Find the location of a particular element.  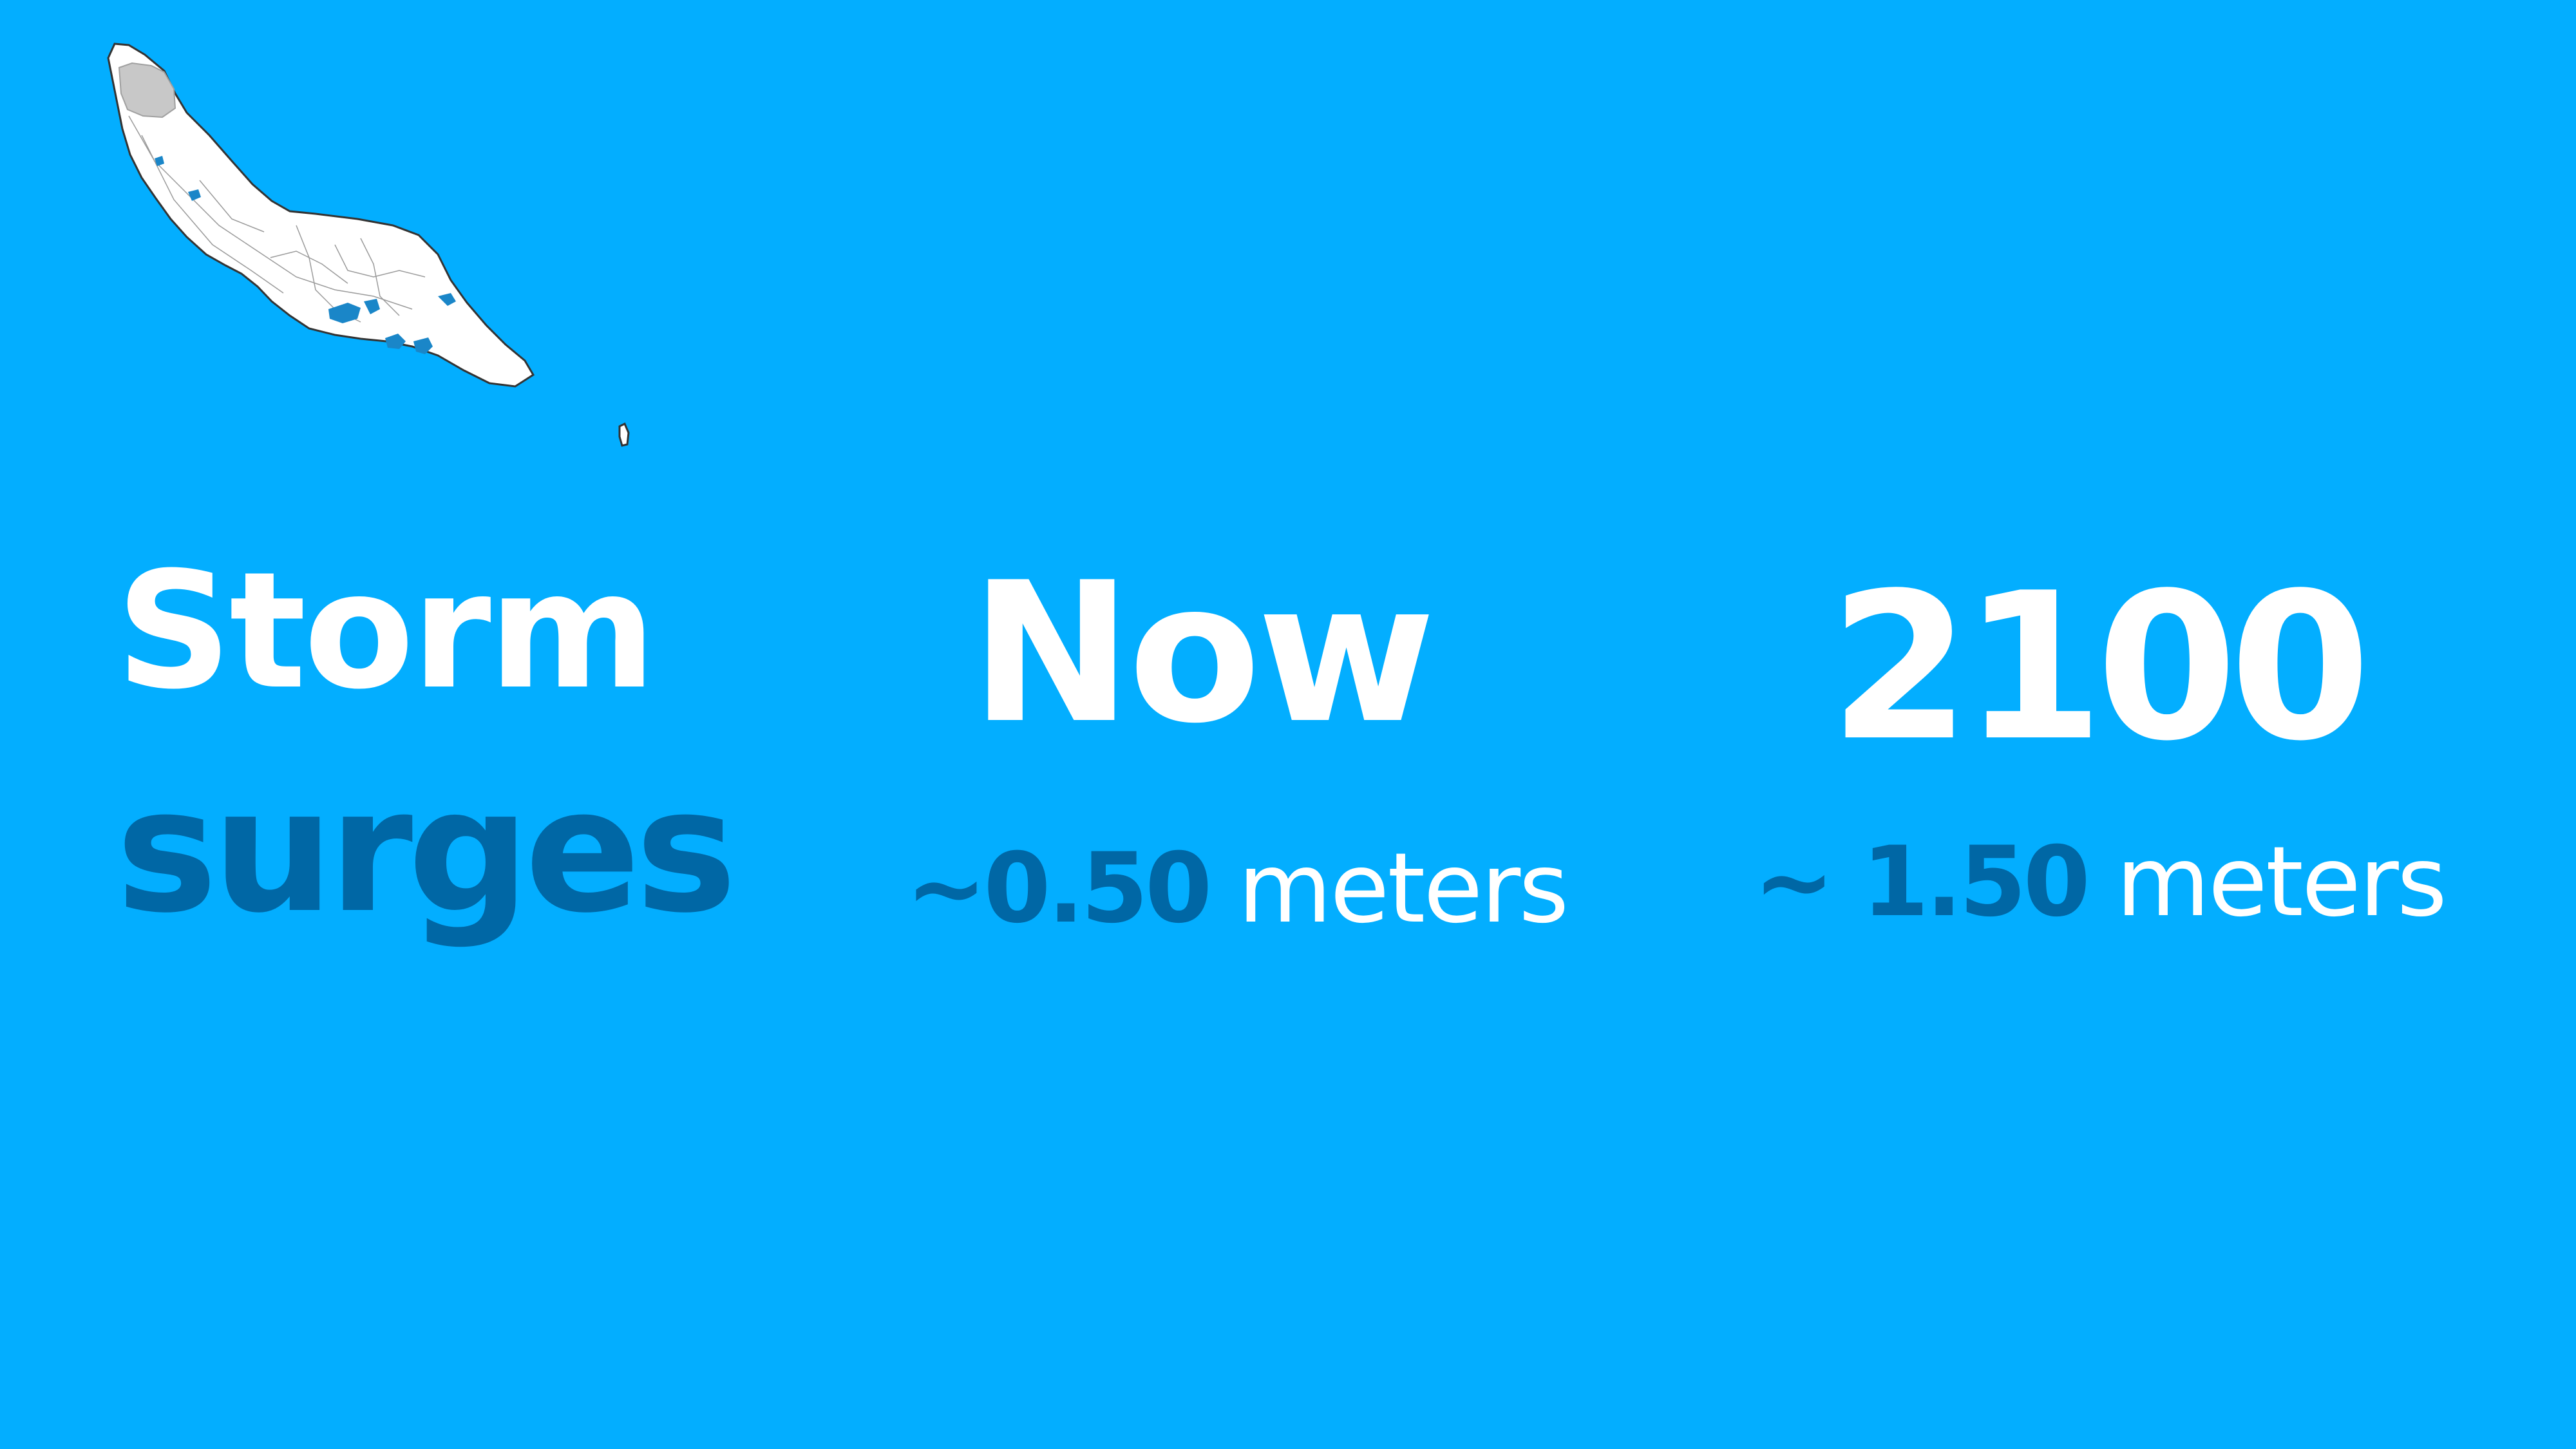

flood-zones is located at coordinates (305, 255).